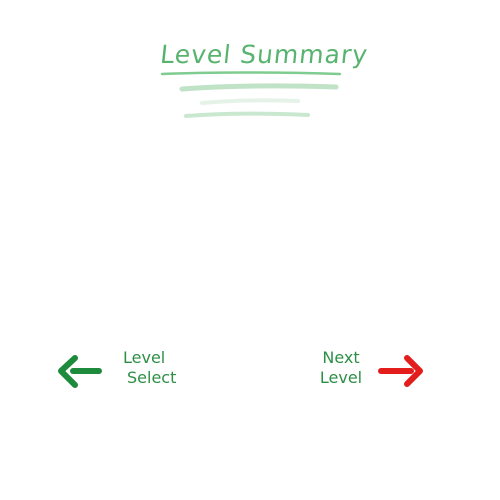 The height and width of the screenshot is (500, 500). What do you see at coordinates (80, 371) in the screenshot?
I see `left-arrow-icon` at bounding box center [80, 371].